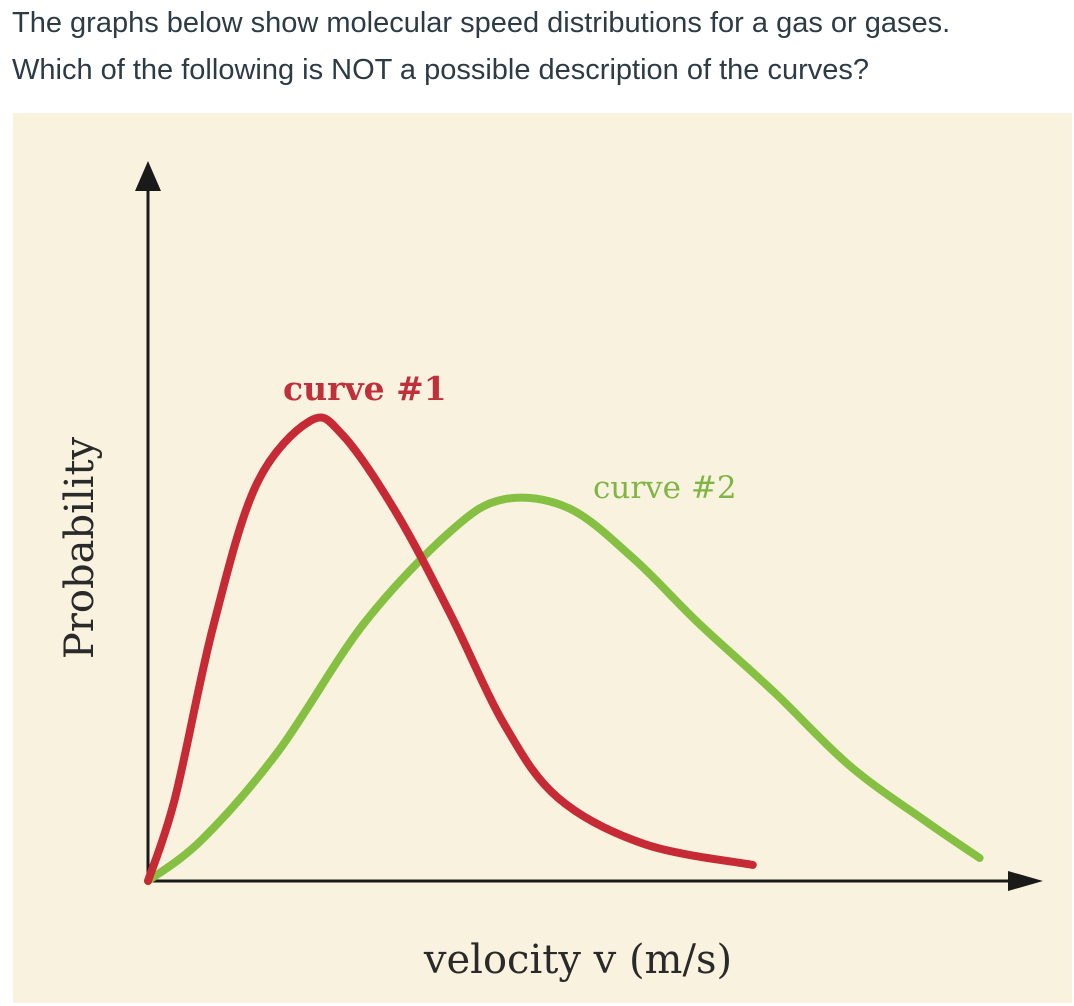  Describe the element at coordinates (365, 388) in the screenshot. I see `curve-1-label: curve #1` at that location.